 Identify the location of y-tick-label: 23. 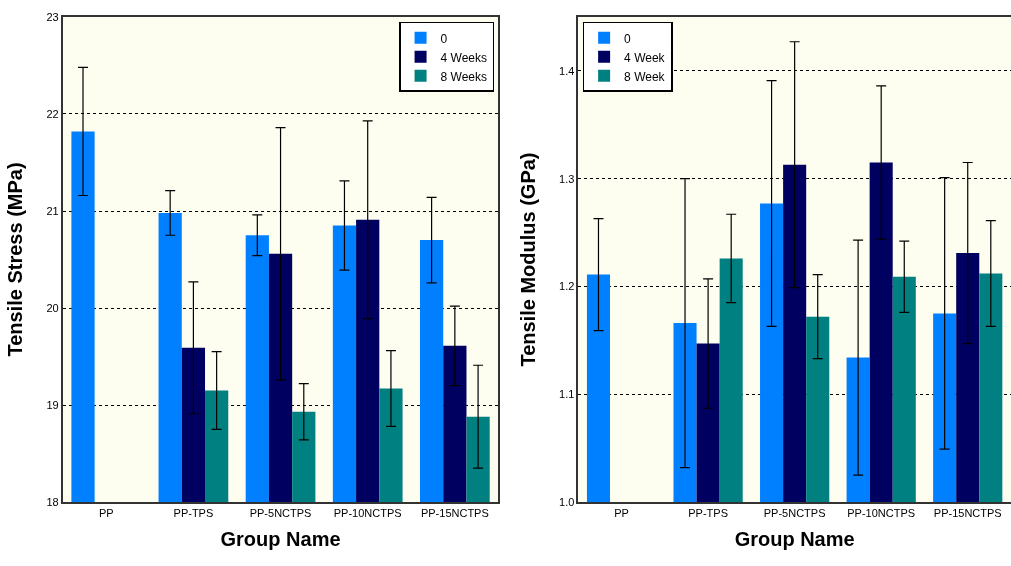
(52, 16).